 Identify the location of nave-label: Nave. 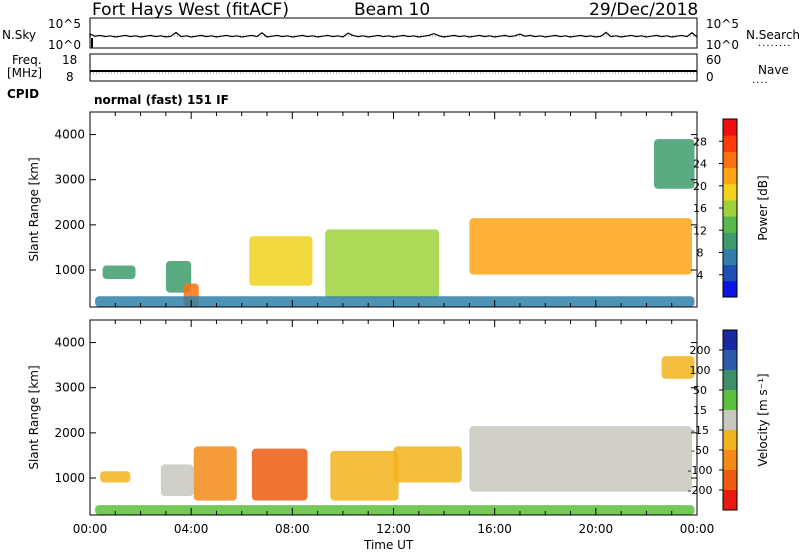
(773, 70).